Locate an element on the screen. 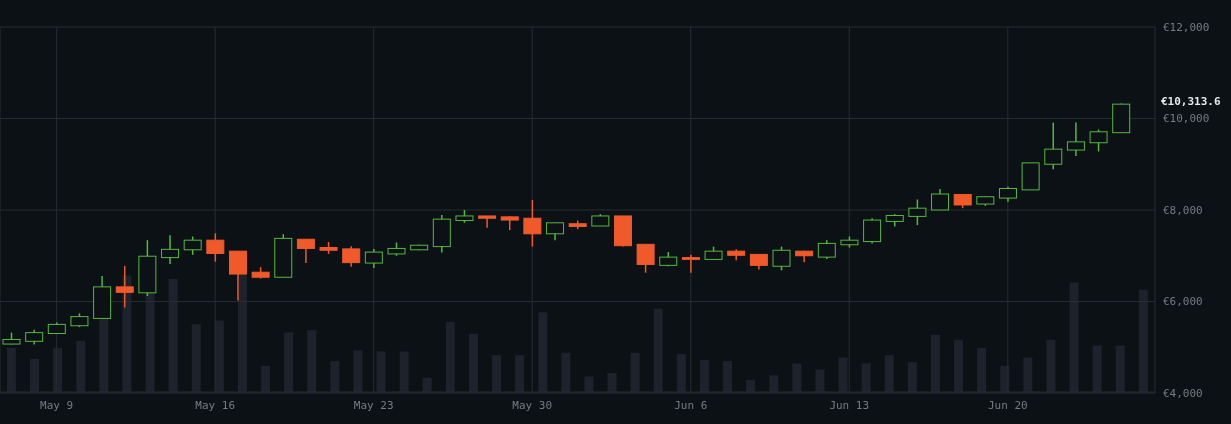 This screenshot has width=1231, height=424. x-tick-label: Jun 13 is located at coordinates (849, 405).